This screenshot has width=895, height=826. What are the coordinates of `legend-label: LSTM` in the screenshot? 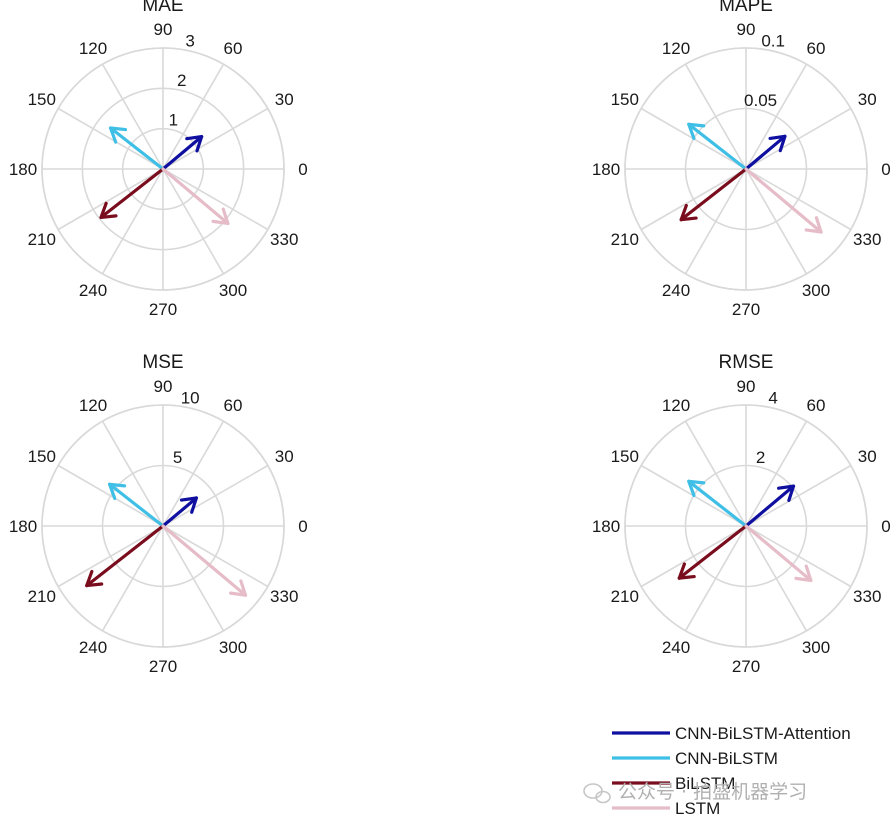 It's located at (697, 808).